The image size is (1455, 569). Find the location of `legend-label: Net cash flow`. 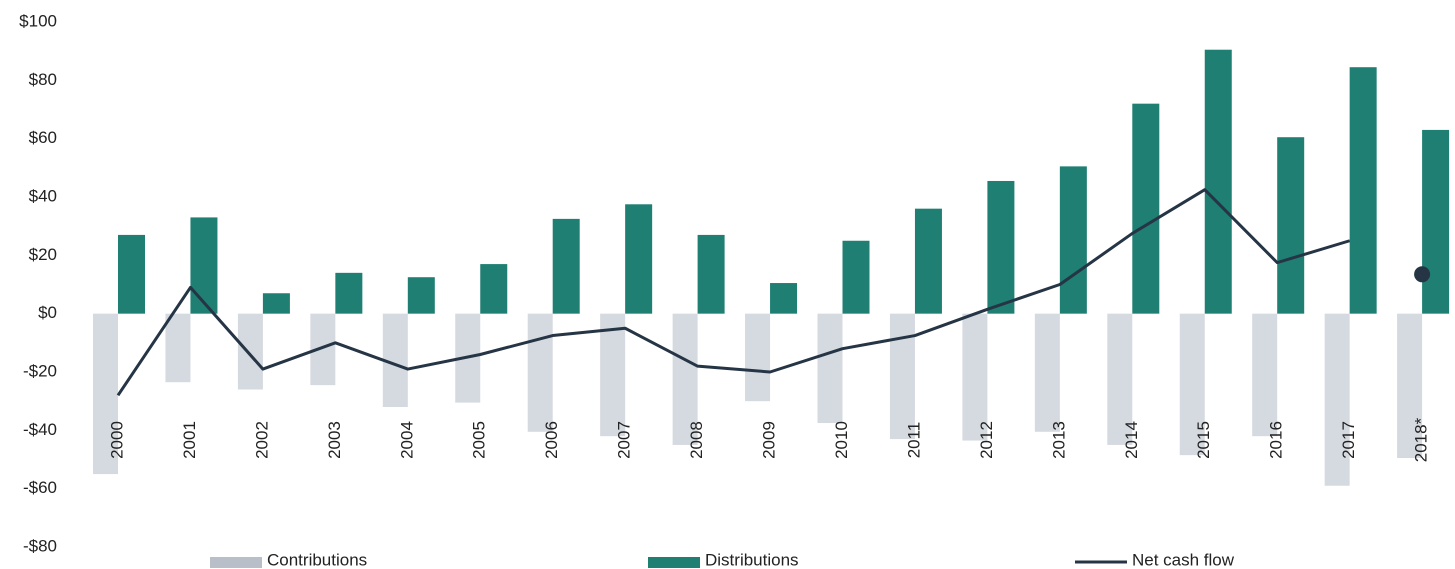

legend-label: Net cash flow is located at coordinates (1183, 559).